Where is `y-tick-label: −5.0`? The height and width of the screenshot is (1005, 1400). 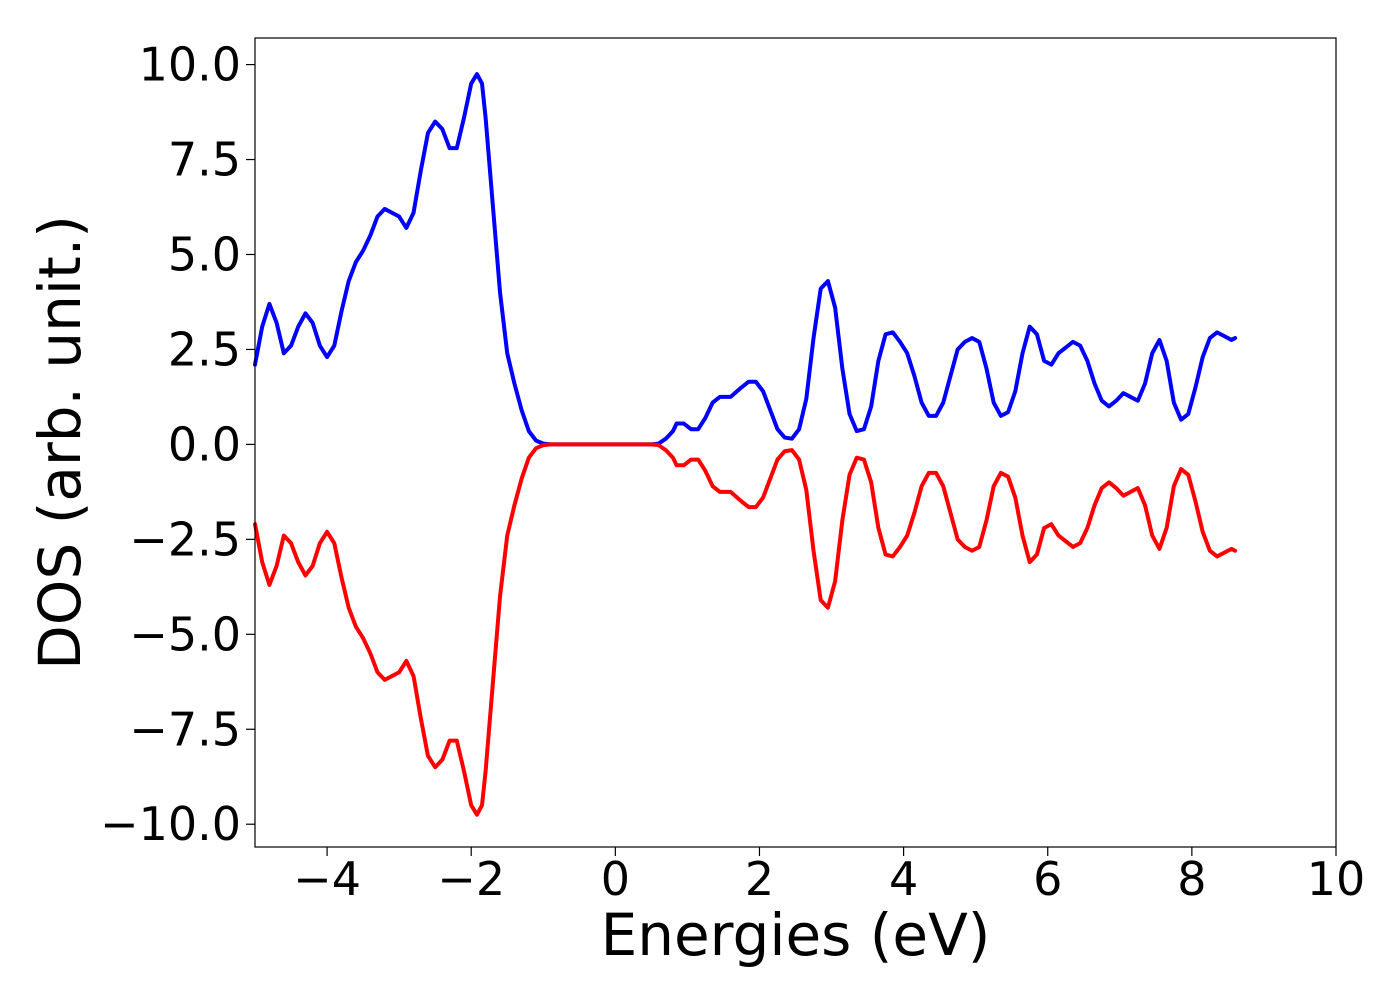
y-tick-label: −5.0 is located at coordinates (185, 634).